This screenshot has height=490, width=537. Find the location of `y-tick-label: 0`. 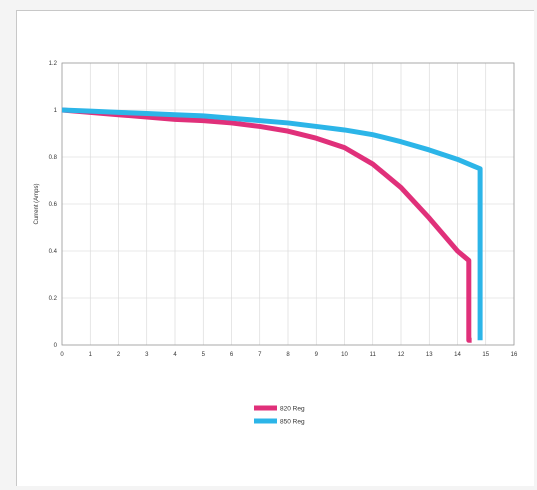

y-tick-label: 0 is located at coordinates (56, 346).